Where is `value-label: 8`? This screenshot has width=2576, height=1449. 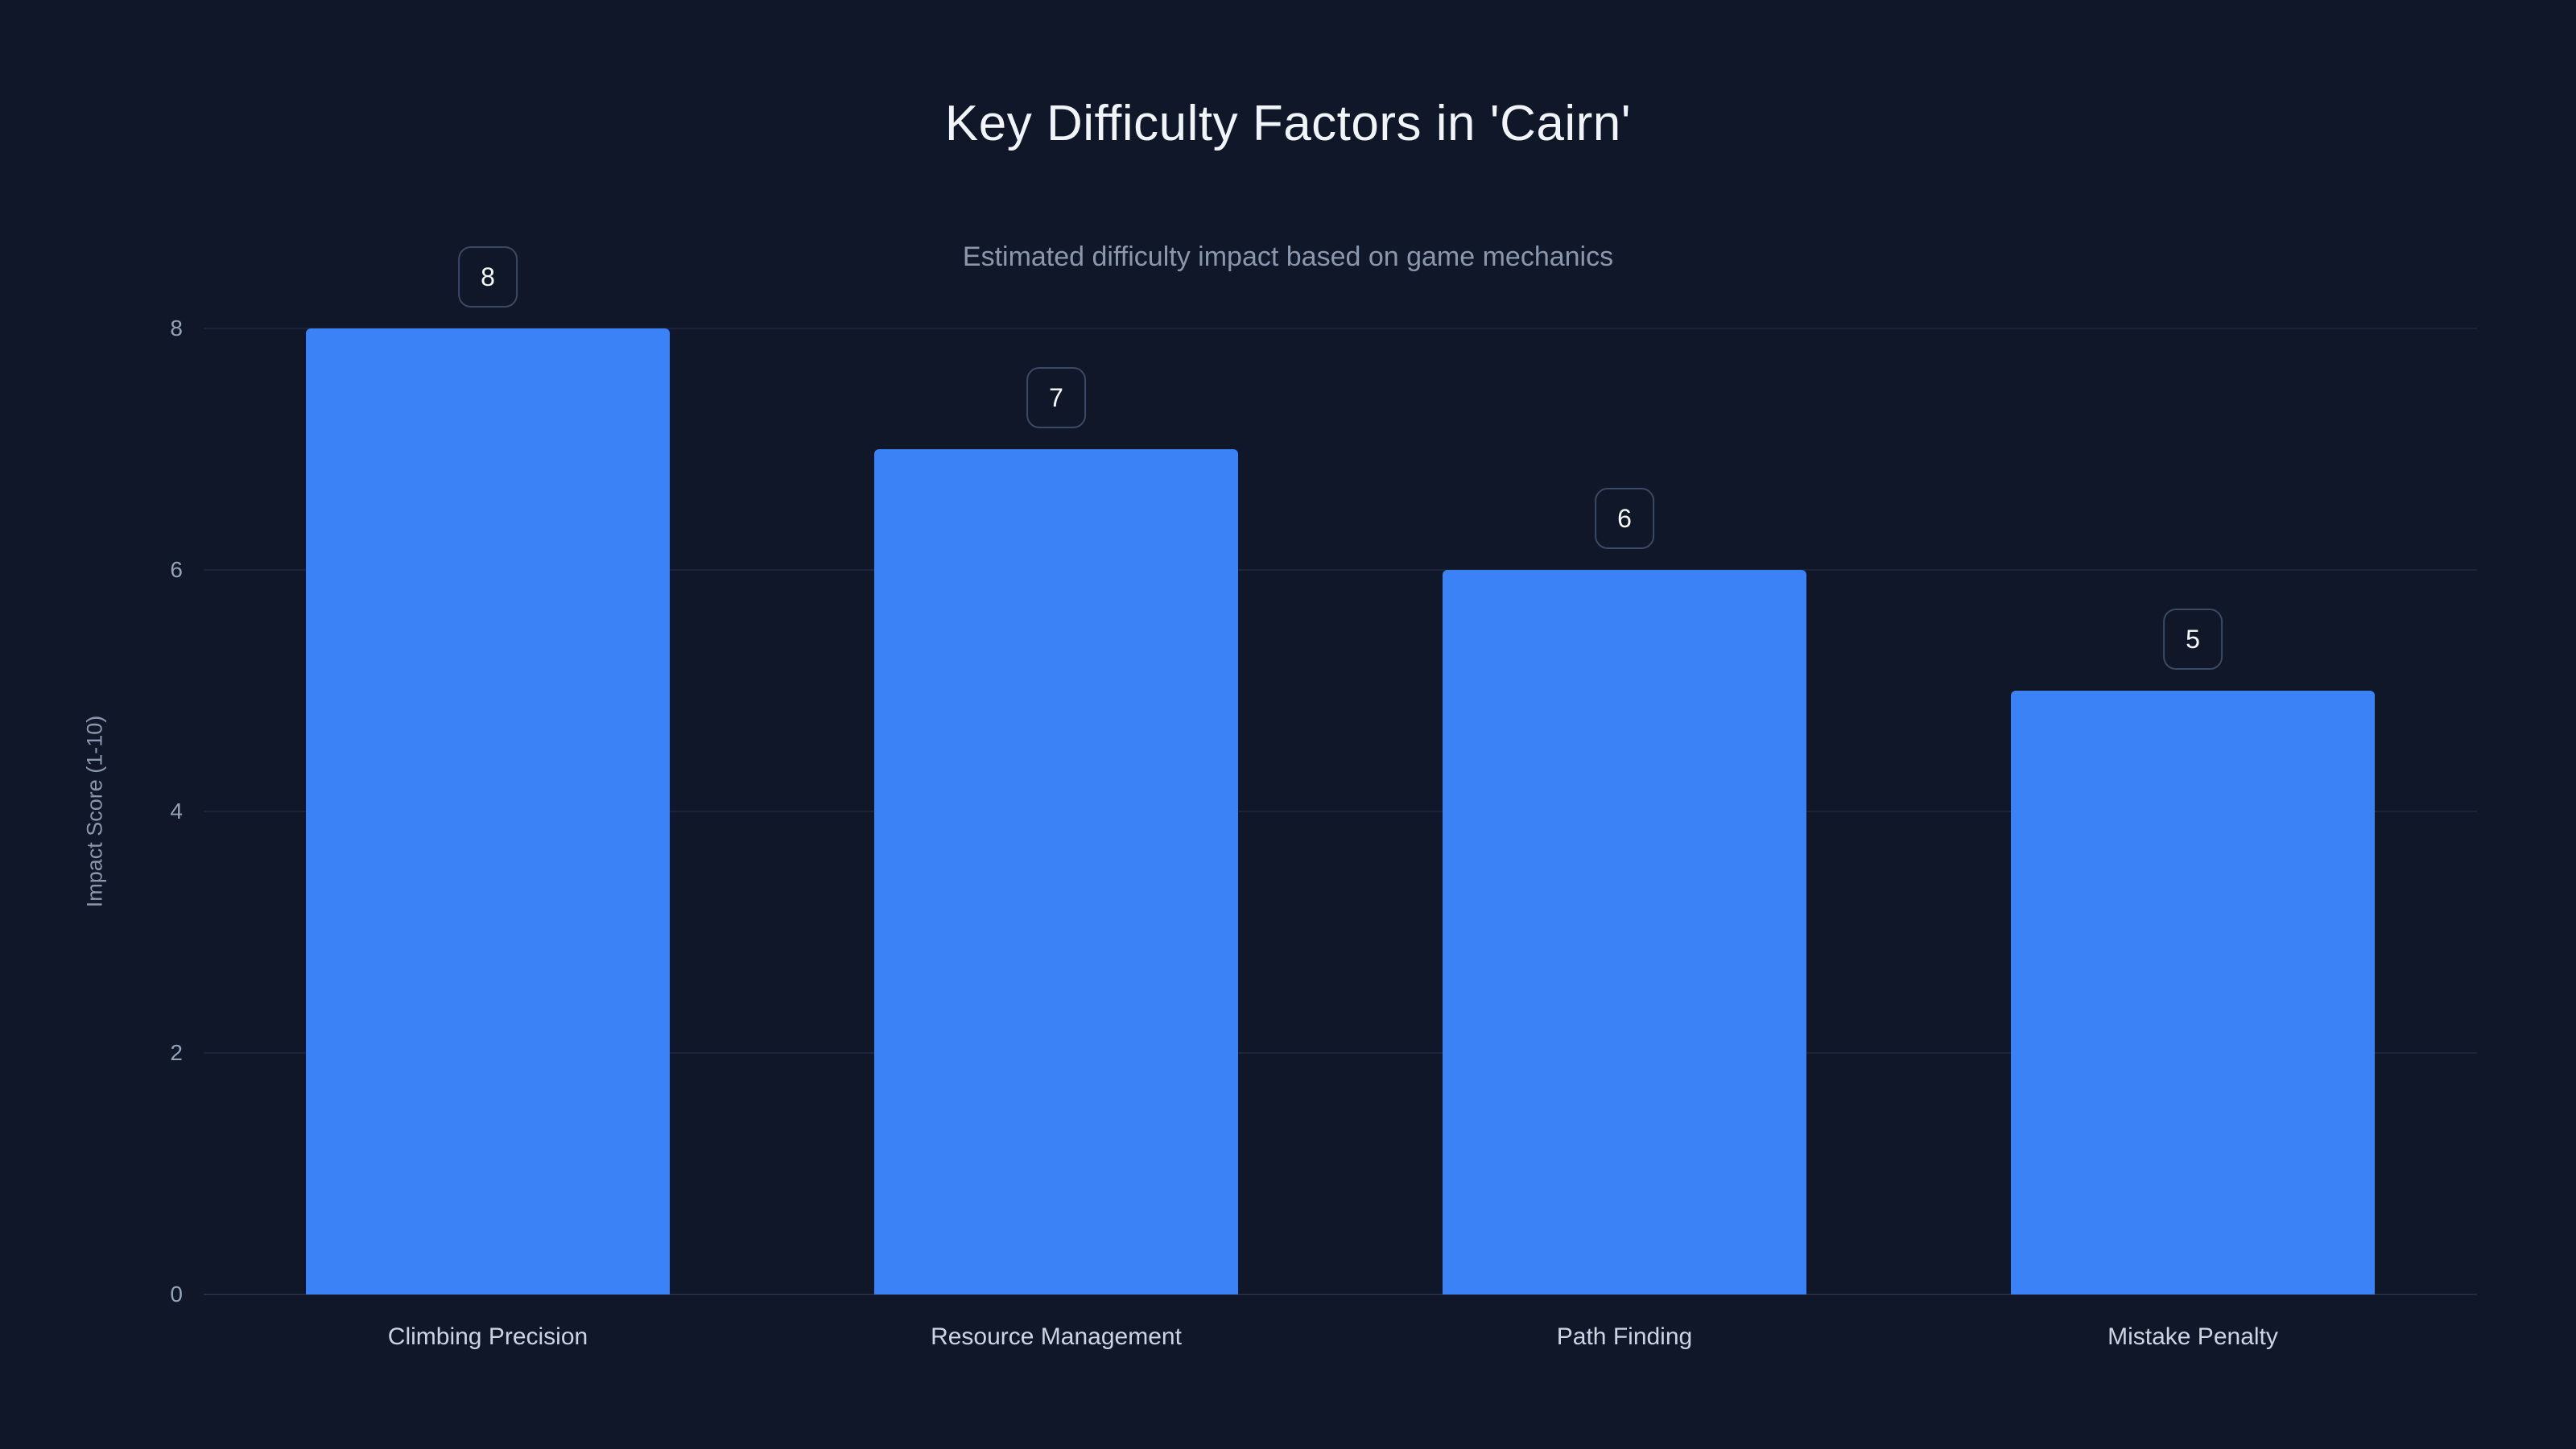 value-label: 8 is located at coordinates (488, 277).